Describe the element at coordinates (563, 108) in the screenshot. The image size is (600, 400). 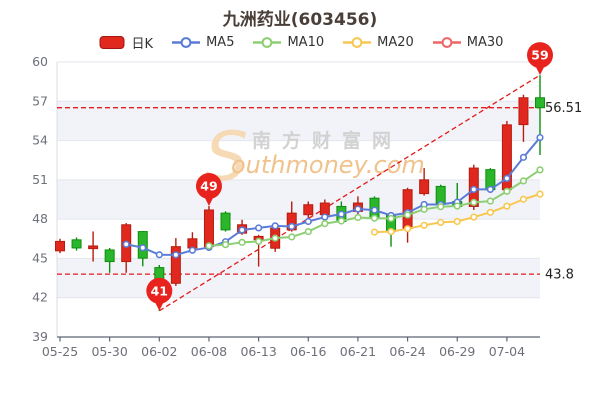
I see `ref-label-56.51: 56.51` at that location.